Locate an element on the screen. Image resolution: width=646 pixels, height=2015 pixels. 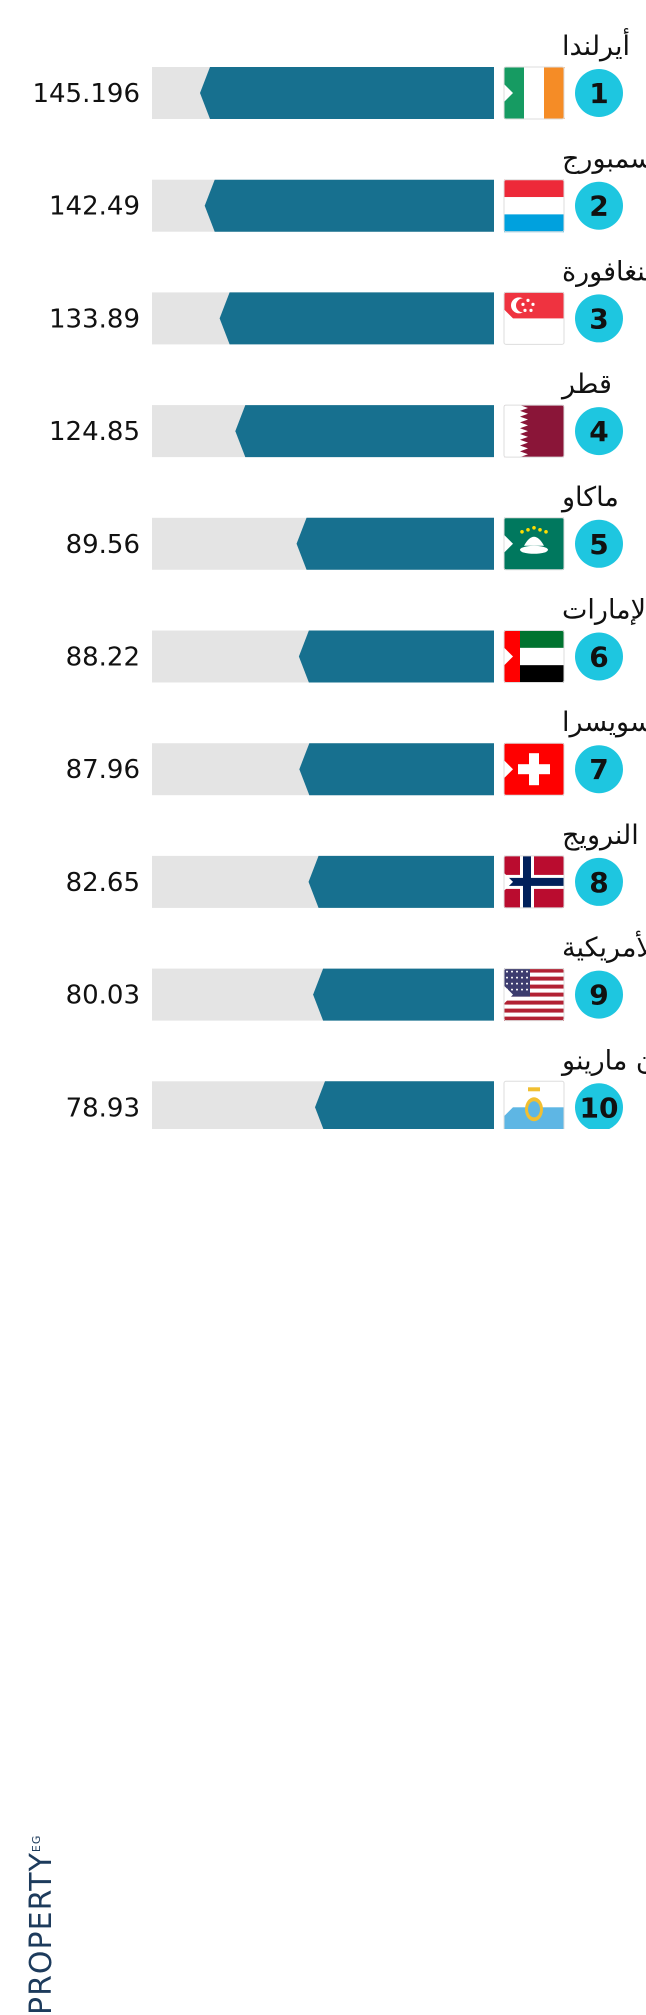
chart-row: 9 80.03 الولايات المتحدة الأمريكية is located at coordinates (356, 976).